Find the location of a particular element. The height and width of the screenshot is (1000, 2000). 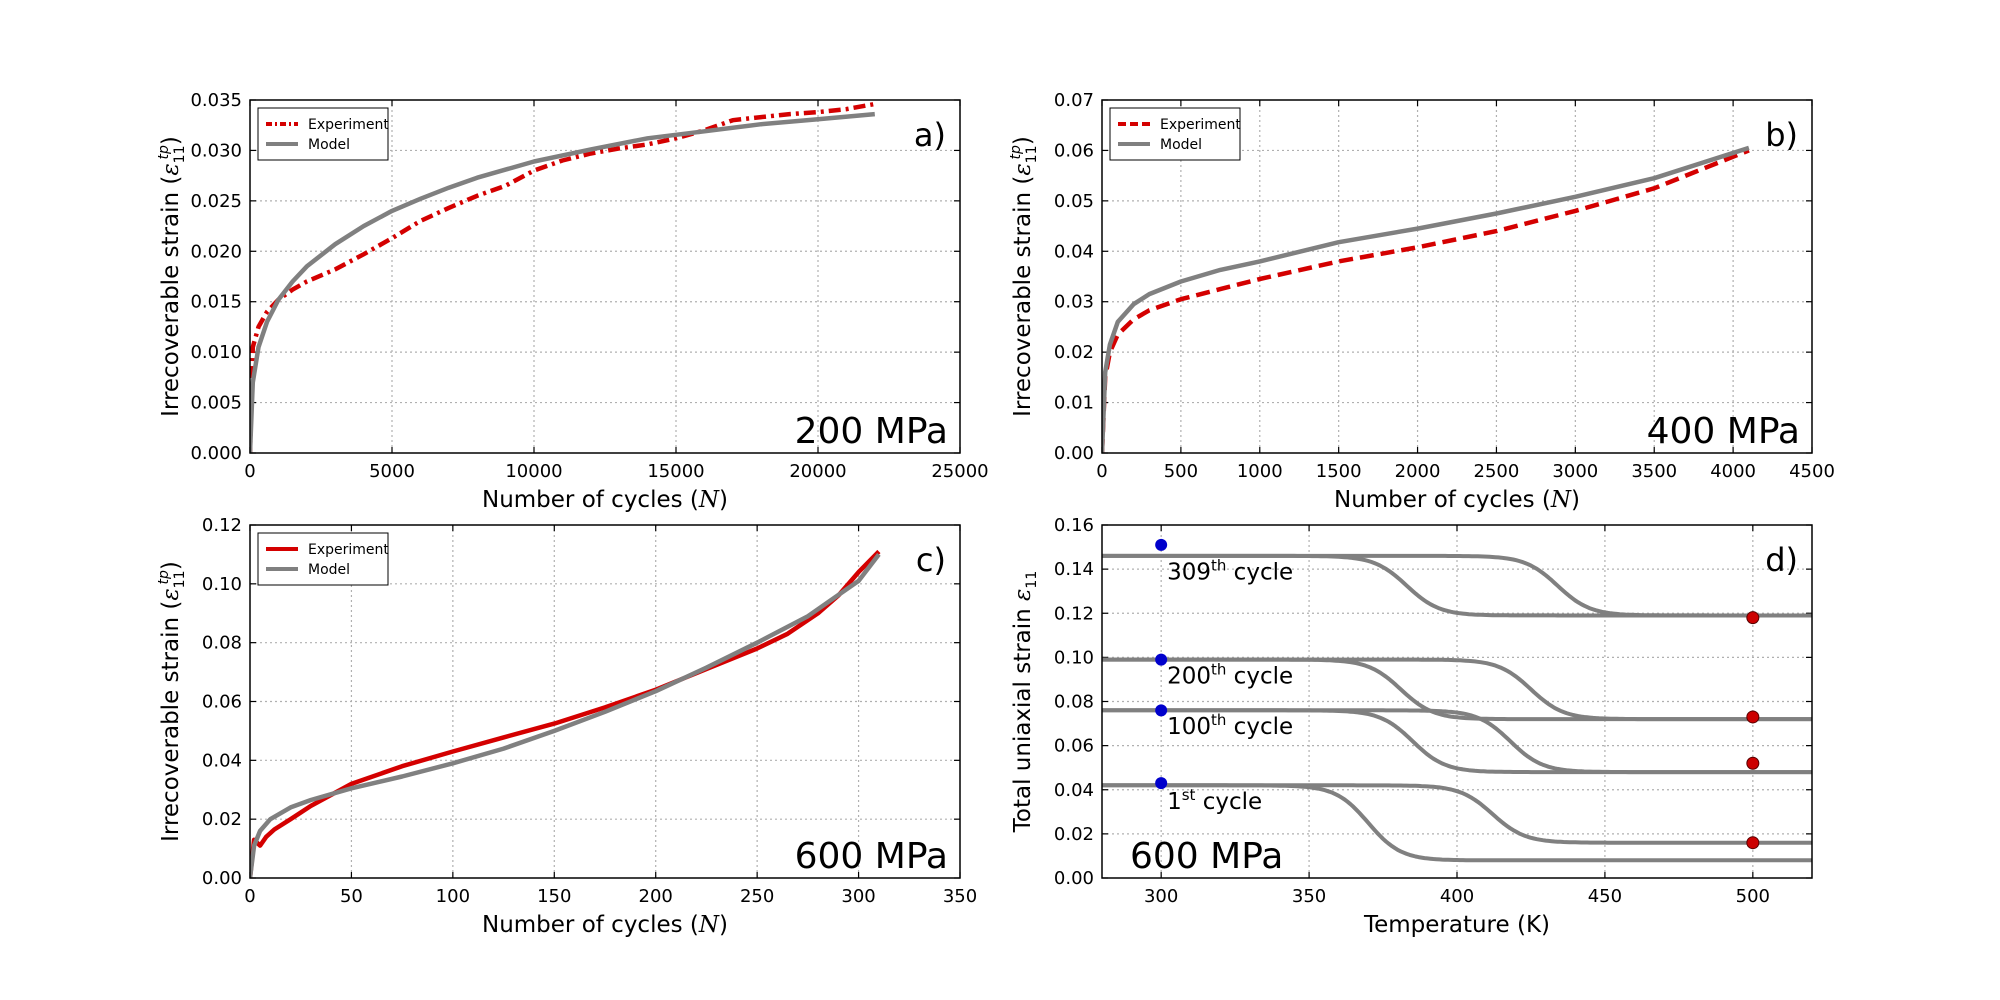

stress-annotation: 400 MPa is located at coordinates (1723, 431).